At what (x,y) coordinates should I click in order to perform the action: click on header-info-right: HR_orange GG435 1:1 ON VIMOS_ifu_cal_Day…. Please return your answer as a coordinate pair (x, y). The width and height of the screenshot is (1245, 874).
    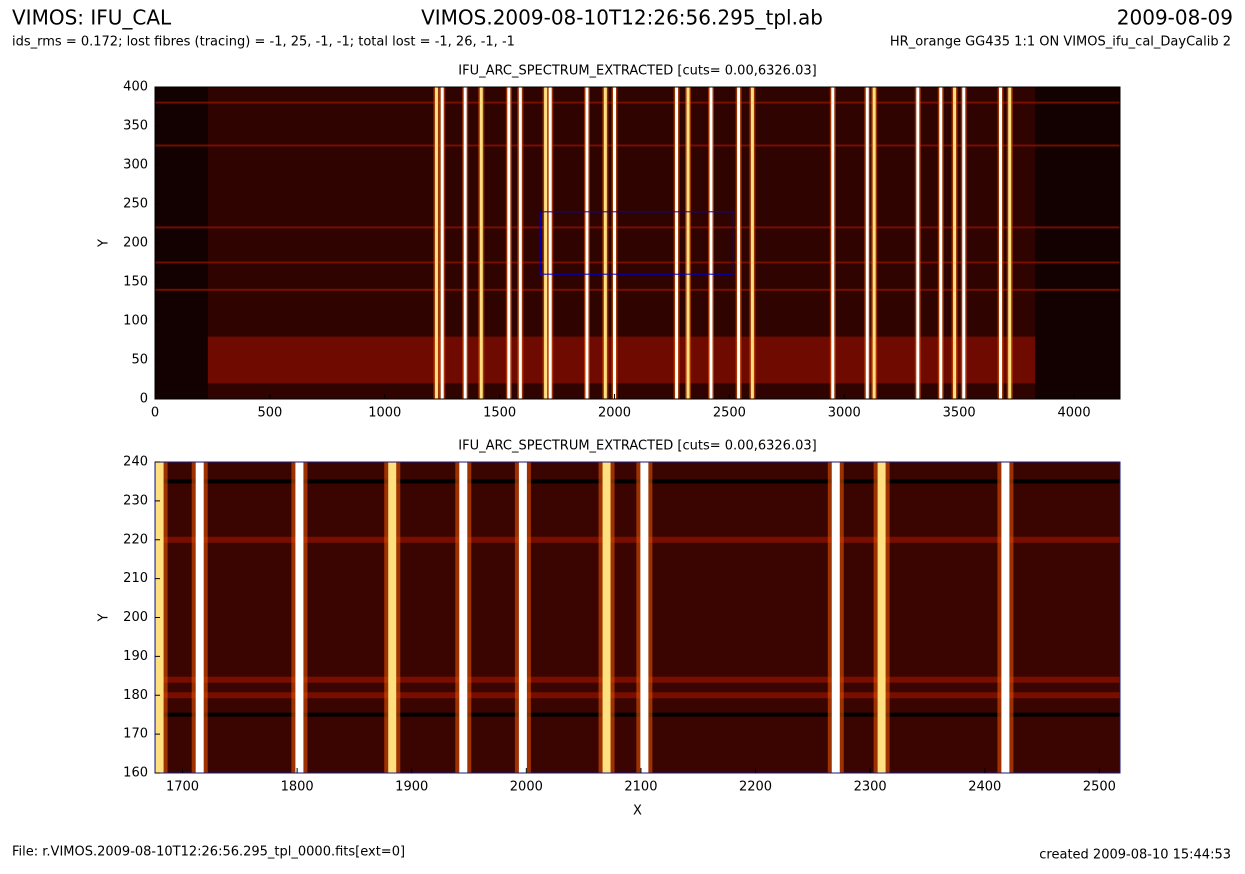
    Looking at the image, I should click on (1060, 42).